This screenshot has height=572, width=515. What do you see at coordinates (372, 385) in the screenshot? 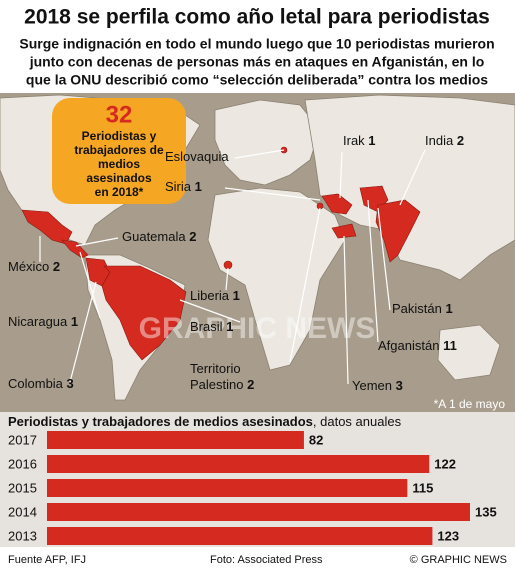
I see `country-name: Yemen` at bounding box center [372, 385].